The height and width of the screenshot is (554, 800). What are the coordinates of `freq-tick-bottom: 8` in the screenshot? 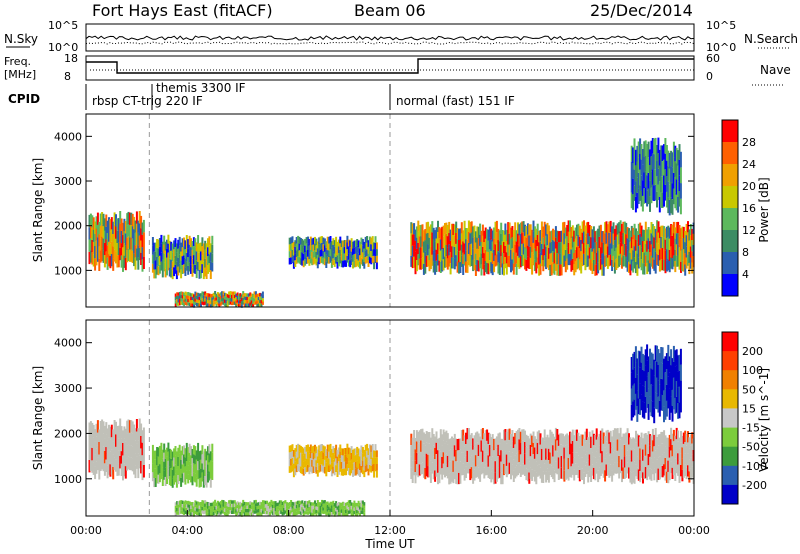 It's located at (67, 76).